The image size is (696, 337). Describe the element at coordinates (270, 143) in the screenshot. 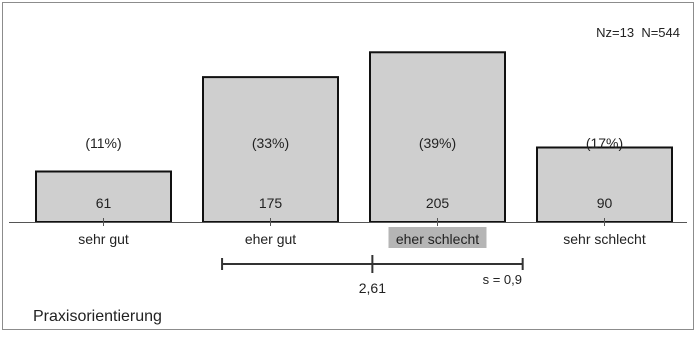

I see `bar-percent-label: (33%)` at that location.